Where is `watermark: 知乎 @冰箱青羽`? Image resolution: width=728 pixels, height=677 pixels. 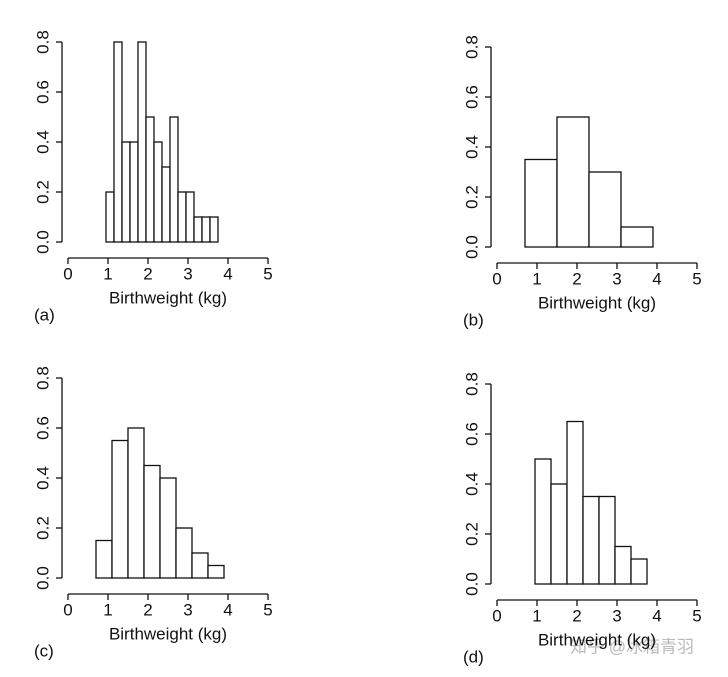
watermark: 知乎 @冰箱青羽 is located at coordinates (632, 646).